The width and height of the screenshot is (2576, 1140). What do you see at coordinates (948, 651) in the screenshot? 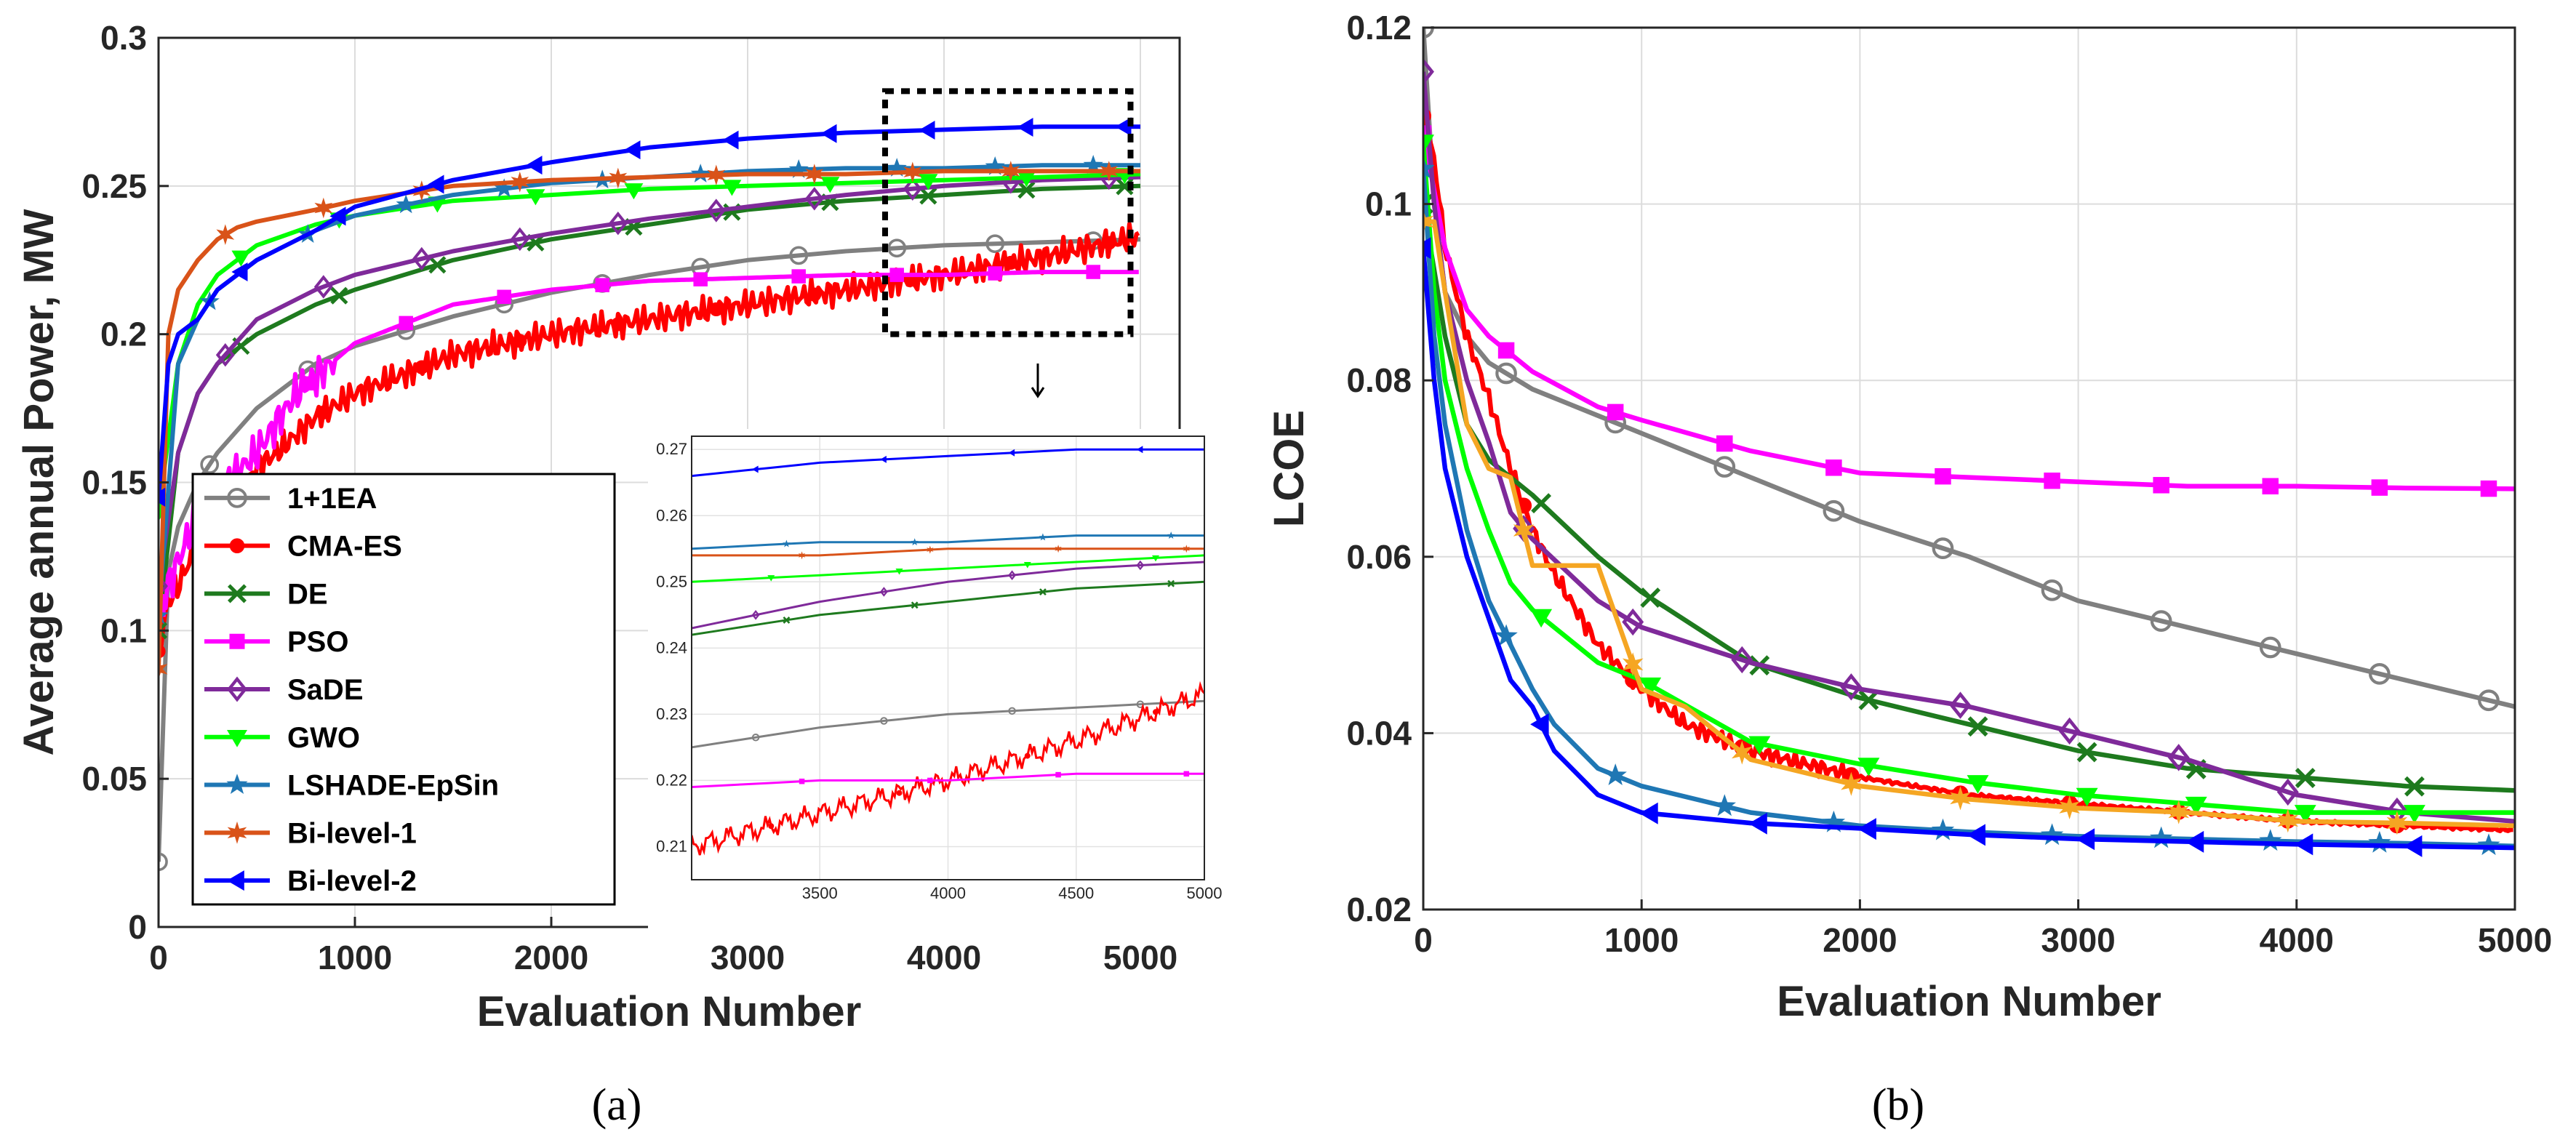
I see `inset-series-group` at bounding box center [948, 651].